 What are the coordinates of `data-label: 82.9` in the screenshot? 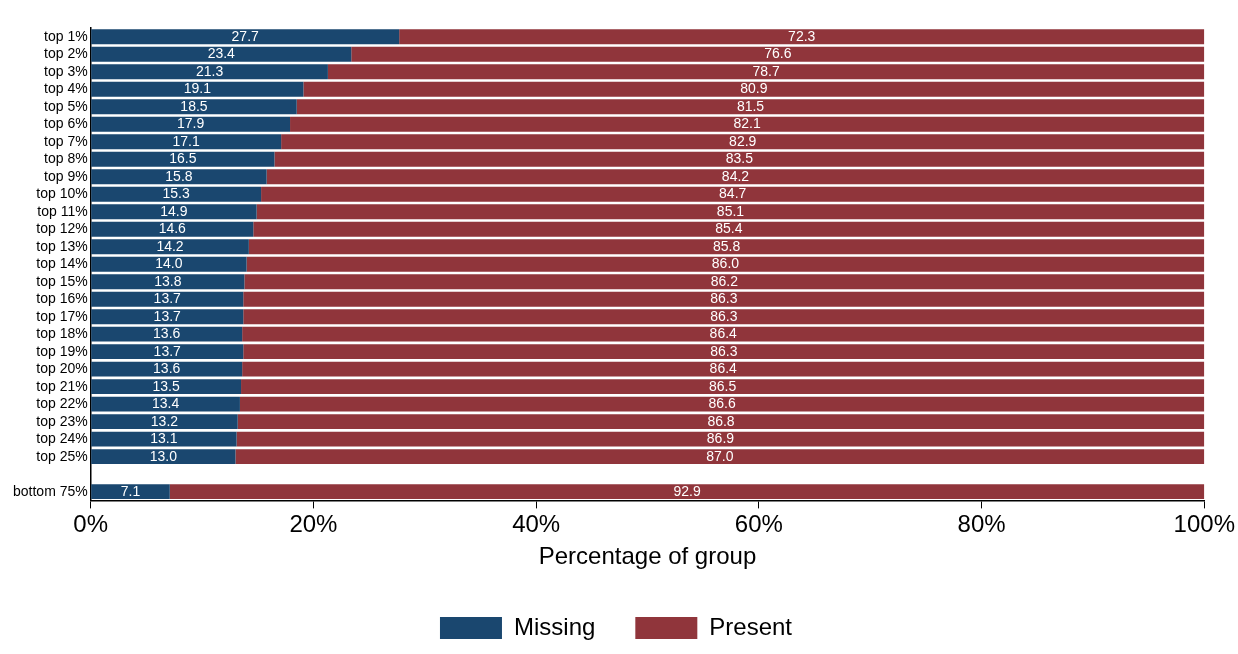 It's located at (743, 140).